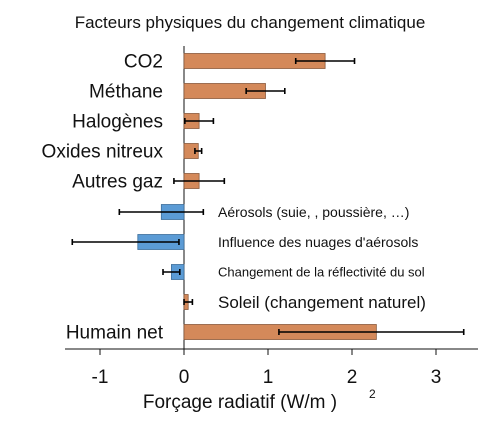 The image size is (500, 421). I want to click on x-axis-label: Forçage radiatif (W/m ), so click(240, 402).